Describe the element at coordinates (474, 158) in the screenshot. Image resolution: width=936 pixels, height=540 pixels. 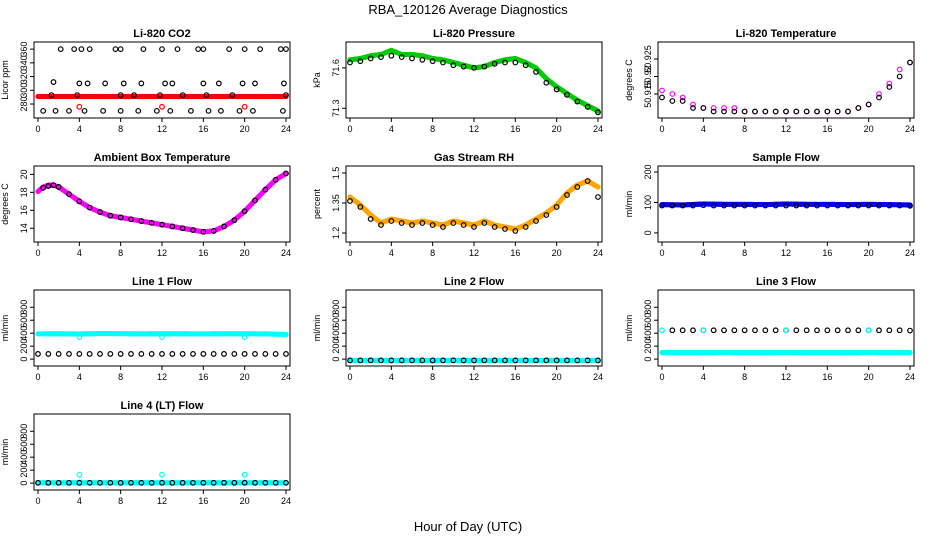
I see `panel-title: Gas Stream RH` at that location.